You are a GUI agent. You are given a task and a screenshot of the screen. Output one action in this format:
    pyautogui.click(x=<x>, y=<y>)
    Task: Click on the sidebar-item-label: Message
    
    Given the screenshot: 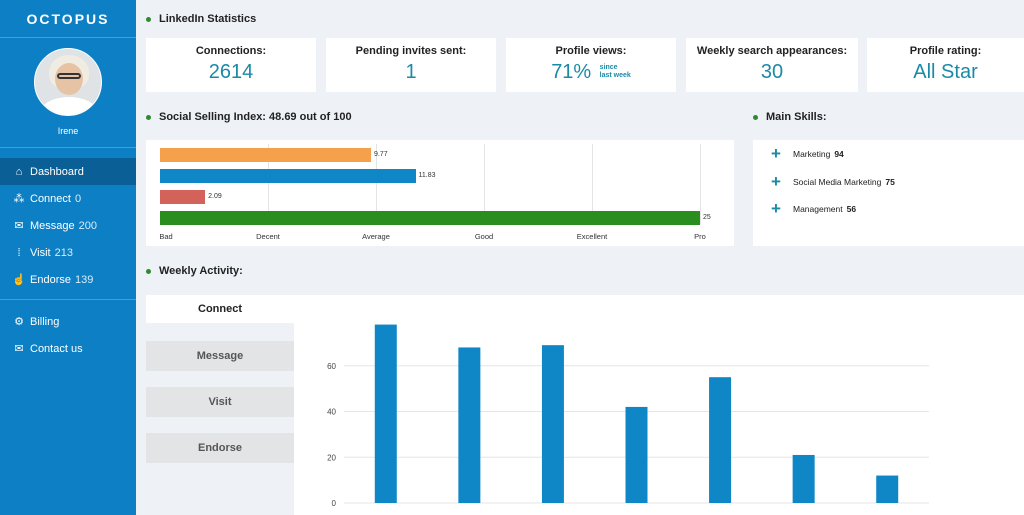 What is the action you would take?
    pyautogui.click(x=52, y=225)
    